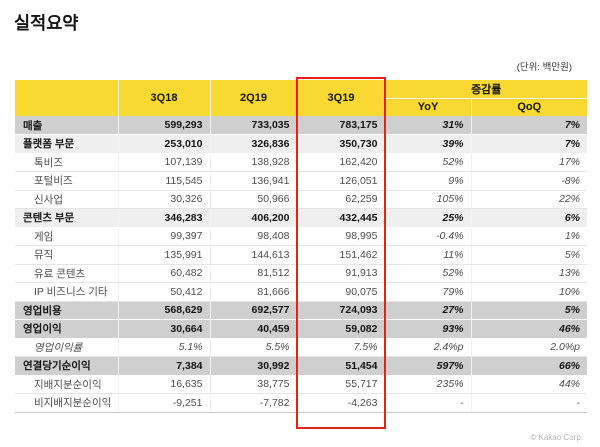 The image size is (600, 447). Describe the element at coordinates (254, 181) in the screenshot. I see `cell-2q19: 136,941` at that location.